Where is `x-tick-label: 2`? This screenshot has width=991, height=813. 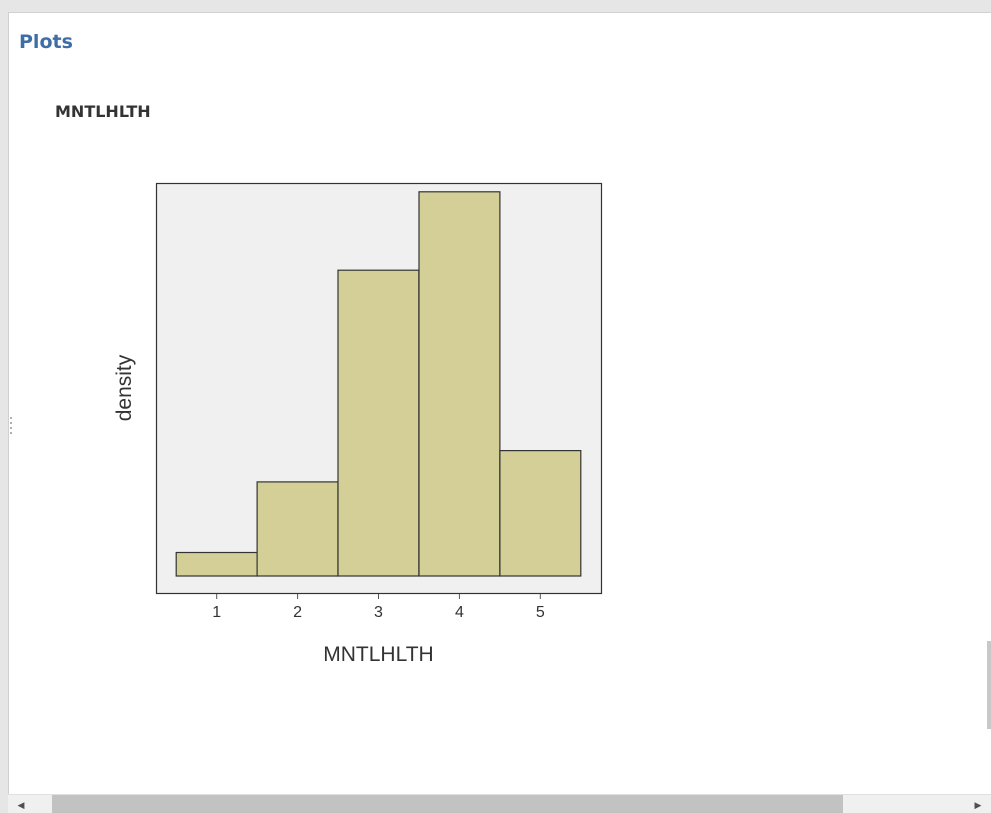
x-tick-label: 2 is located at coordinates (297, 612).